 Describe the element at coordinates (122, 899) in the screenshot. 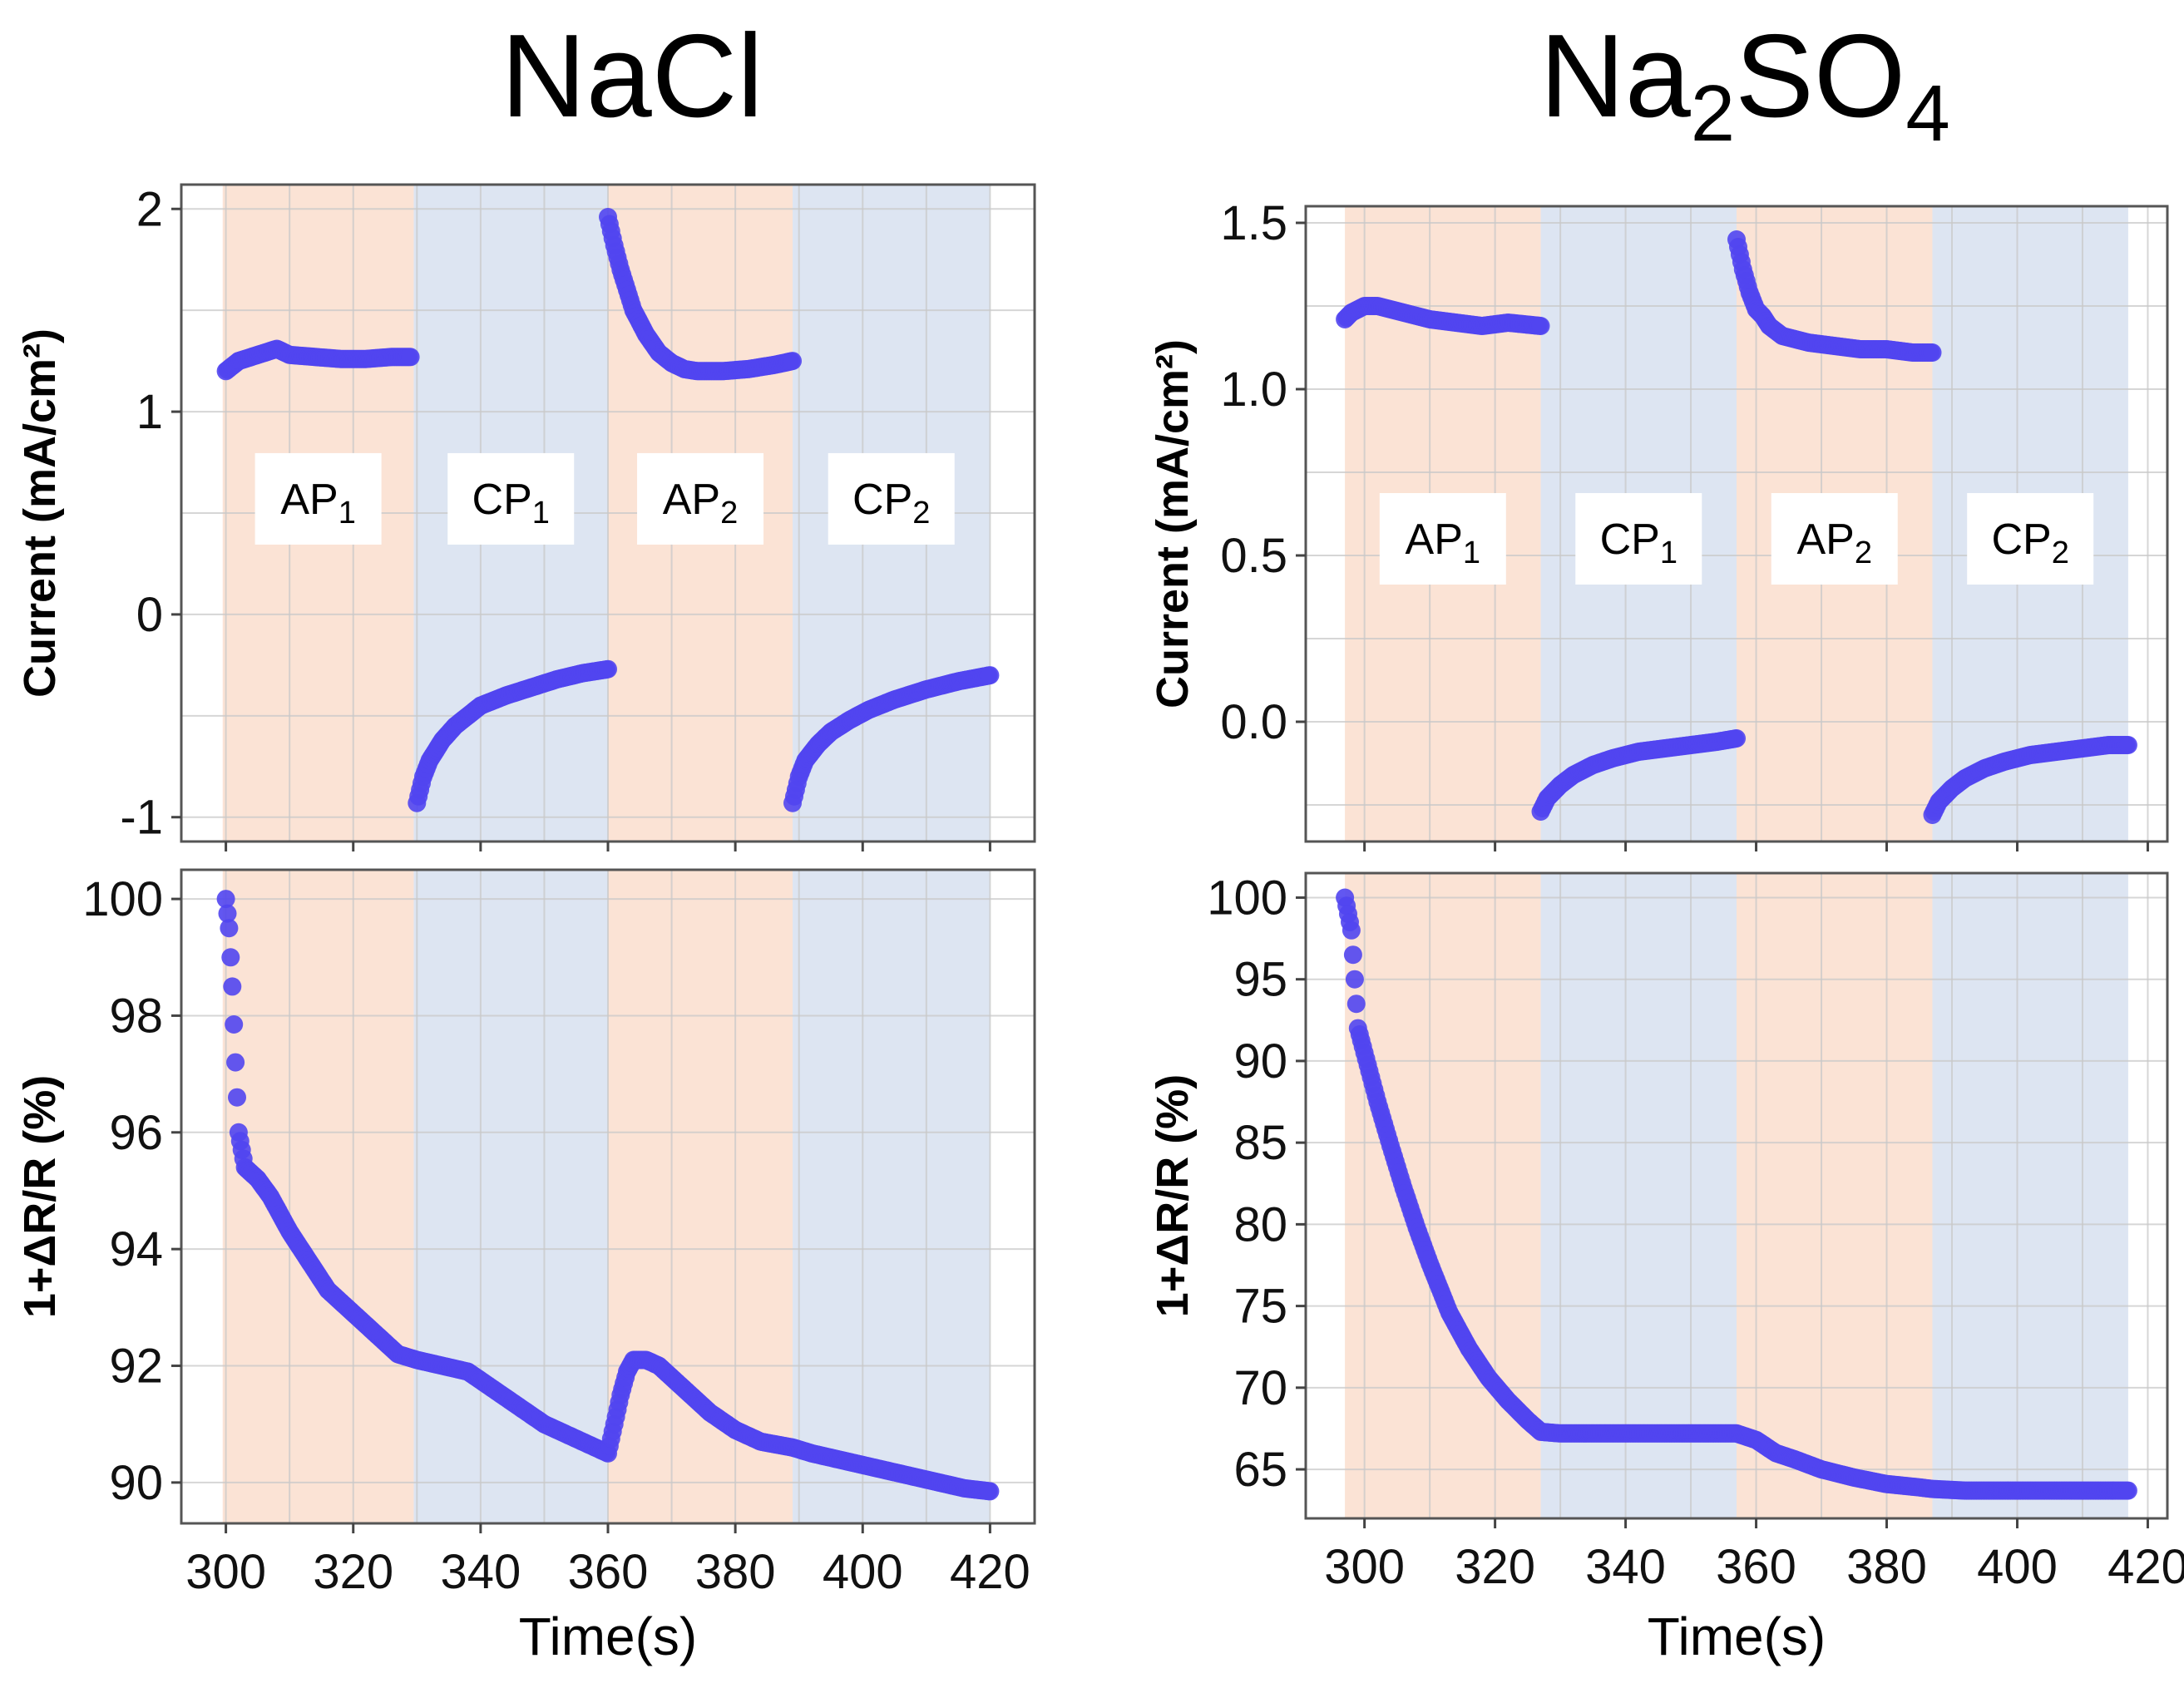

I see `y-tick-label: 100` at that location.